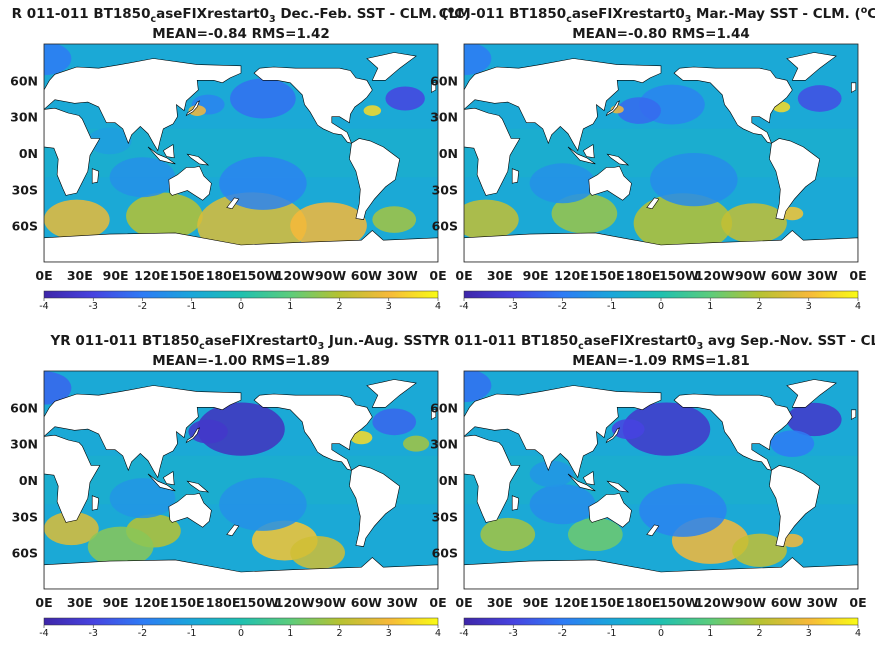 Image resolution: width=875 pixels, height=656 pixels. Describe the element at coordinates (241, 361) in the screenshot. I see `mean-rms-stats: MEAN=-1.00 RMS=1.89` at that location.